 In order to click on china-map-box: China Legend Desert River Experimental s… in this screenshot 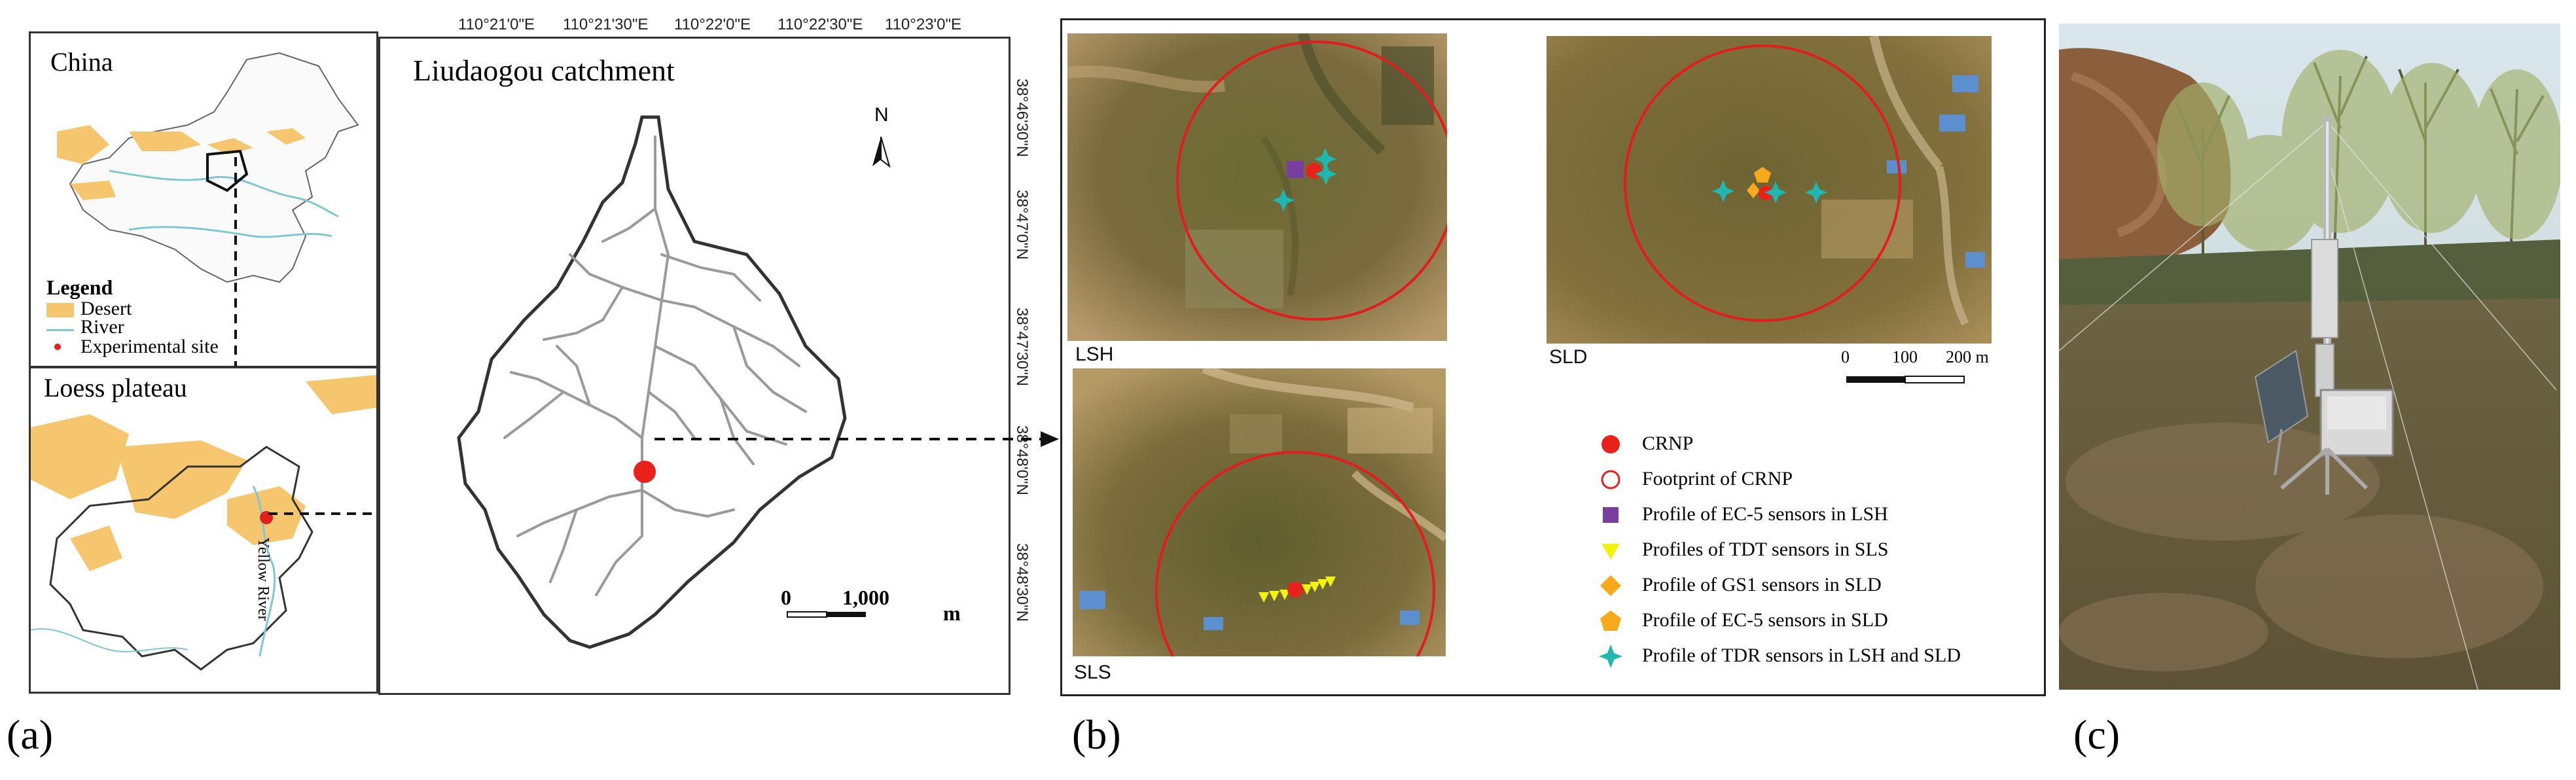, I will do `click(203, 199)`.